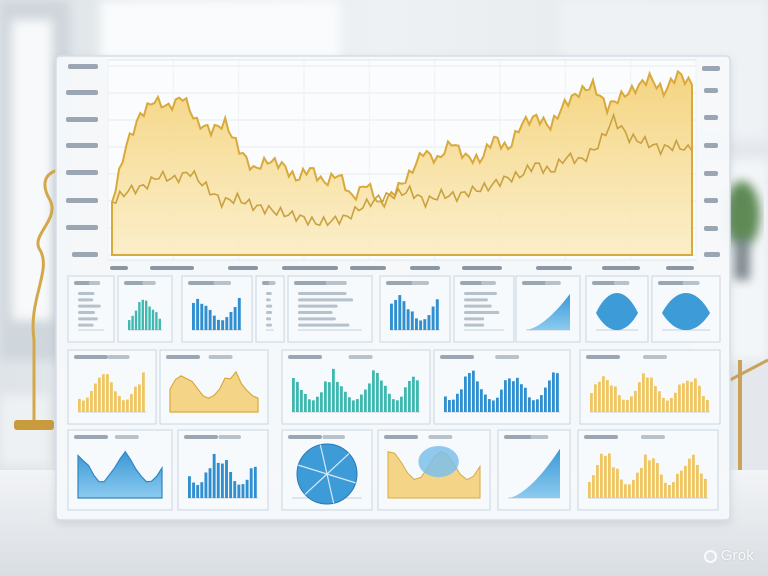  I want to click on mini-bubble, so click(438, 462).